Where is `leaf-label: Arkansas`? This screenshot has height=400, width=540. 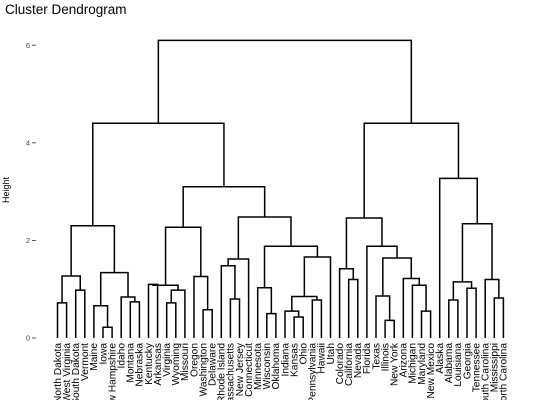 leaf-label: Arkansas is located at coordinates (158, 364).